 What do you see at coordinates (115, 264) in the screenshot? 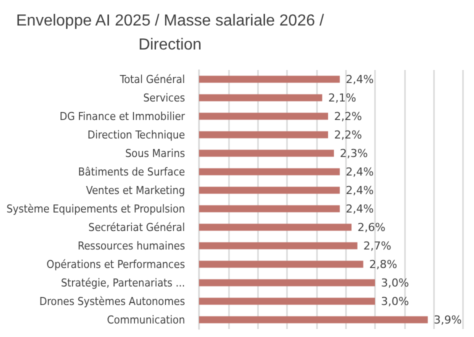
I see `y-tick-label: Opérations et Performances` at bounding box center [115, 264].